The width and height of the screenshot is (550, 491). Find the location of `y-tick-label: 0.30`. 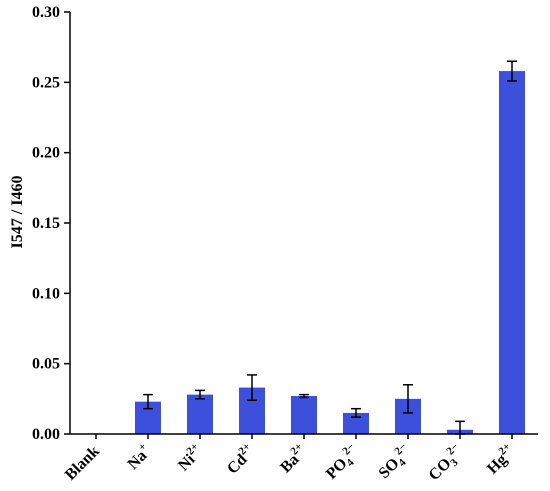

y-tick-label: 0.30 is located at coordinates (46, 12).